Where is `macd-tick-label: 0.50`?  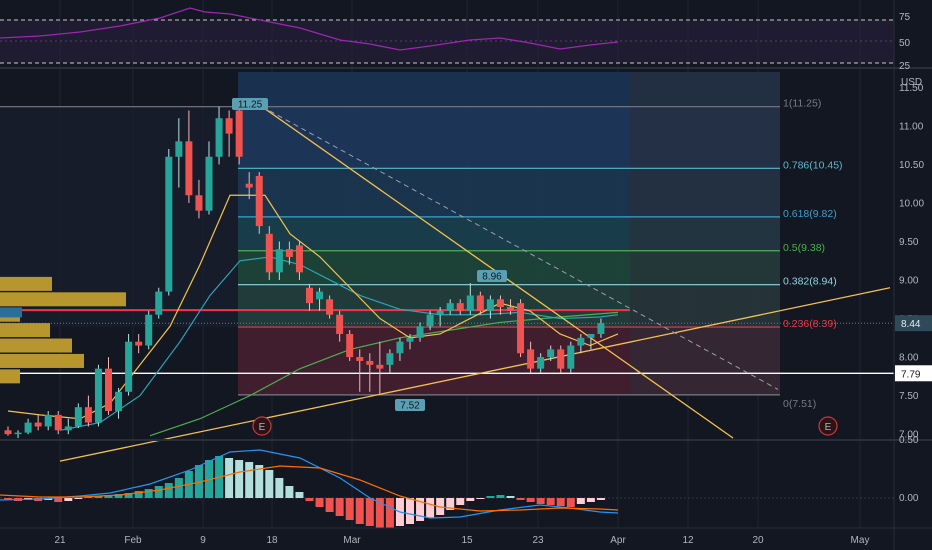
macd-tick-label: 0.50 is located at coordinates (909, 440).